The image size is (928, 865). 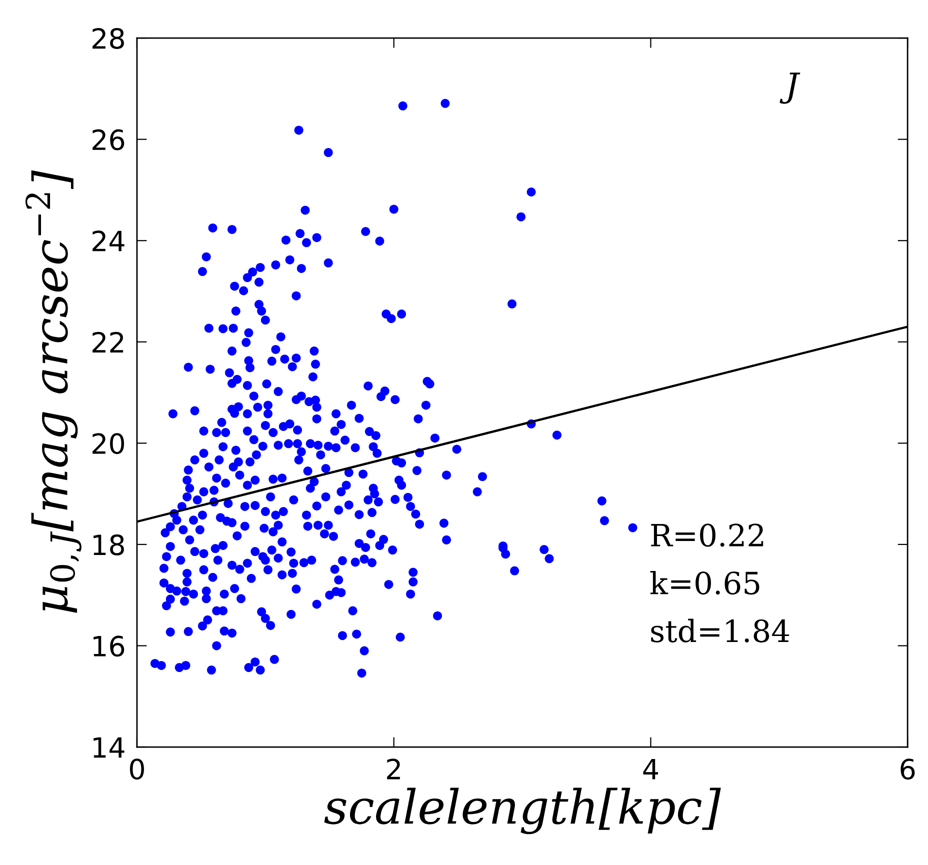 I want to click on x-axis-title: scalelength[kpc], so click(x=522, y=811).